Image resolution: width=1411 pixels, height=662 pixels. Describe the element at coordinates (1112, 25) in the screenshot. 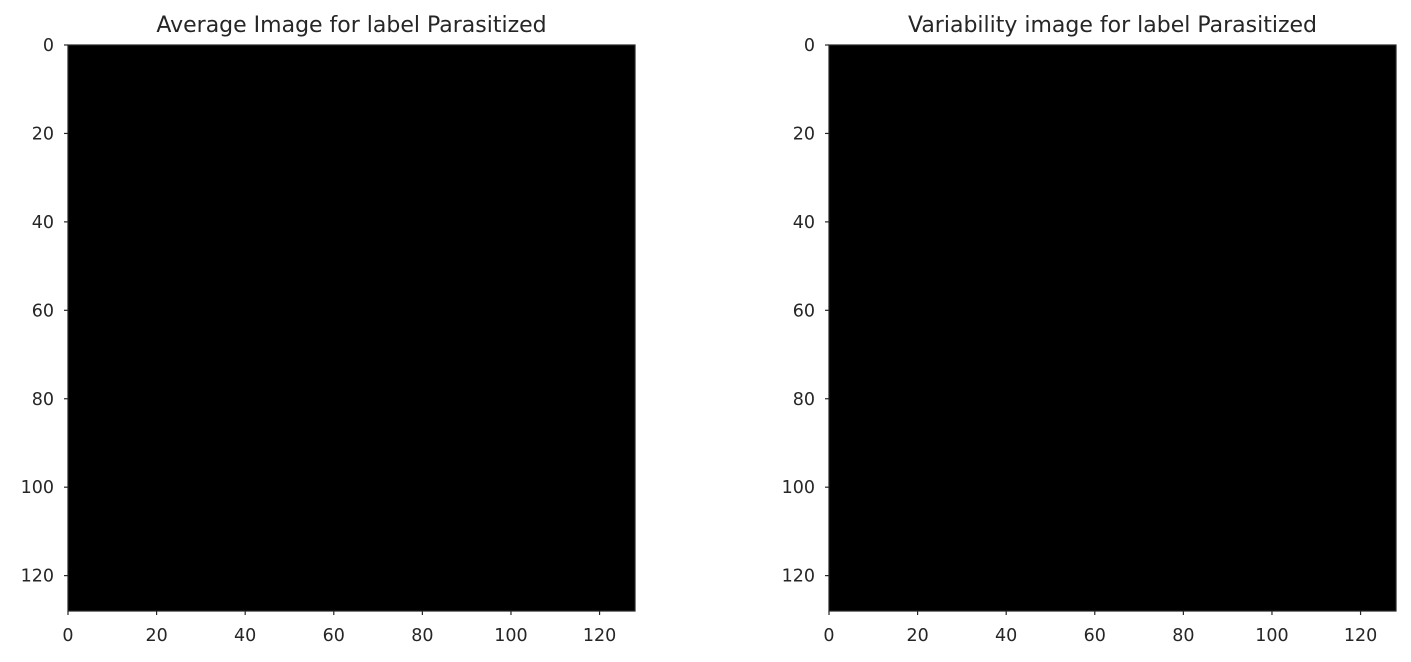

I see `title-variability: Variability image for label Parasitized` at that location.